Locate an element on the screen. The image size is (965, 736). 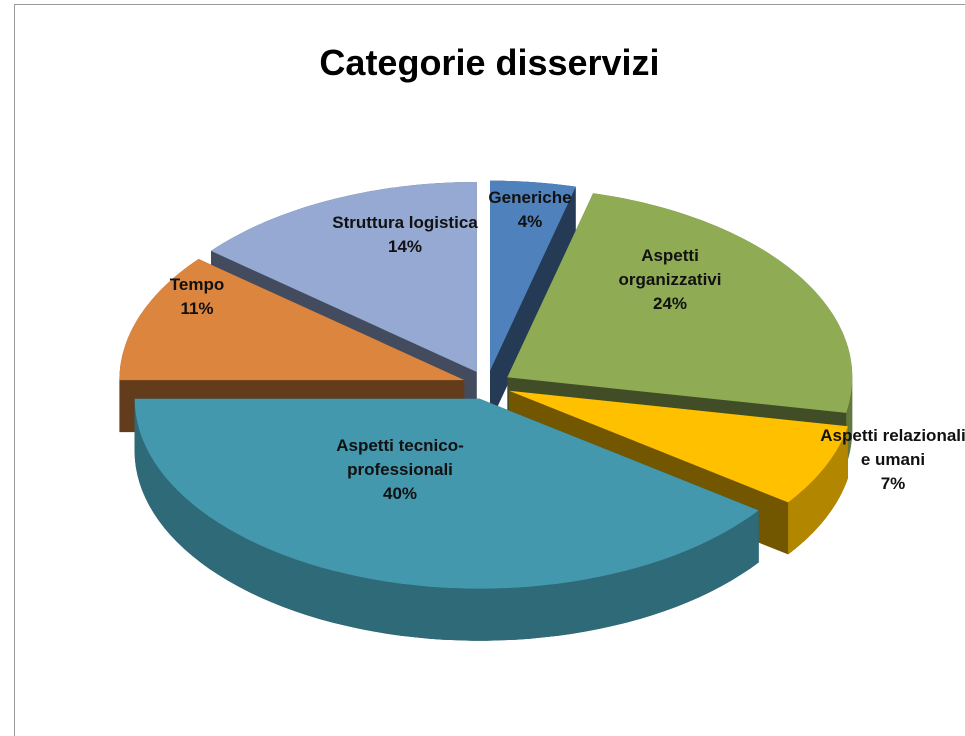
data-label: Aspetti organizzativi 24% is located at coordinates (670, 280).